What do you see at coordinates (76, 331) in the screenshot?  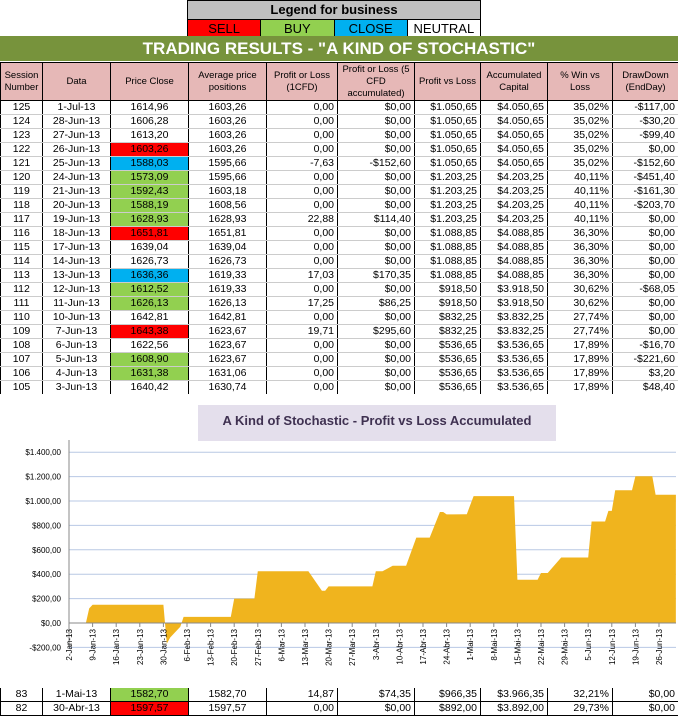 I see `date-cell: 7-Jun-13` at bounding box center [76, 331].